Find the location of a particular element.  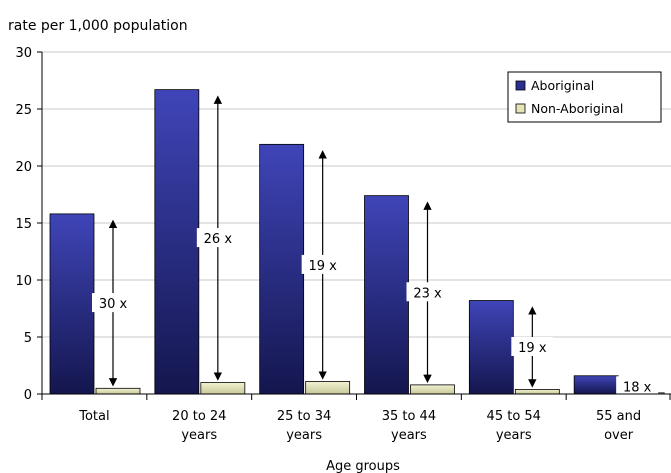

x-tick-label-line: 55 and is located at coordinates (618, 416).